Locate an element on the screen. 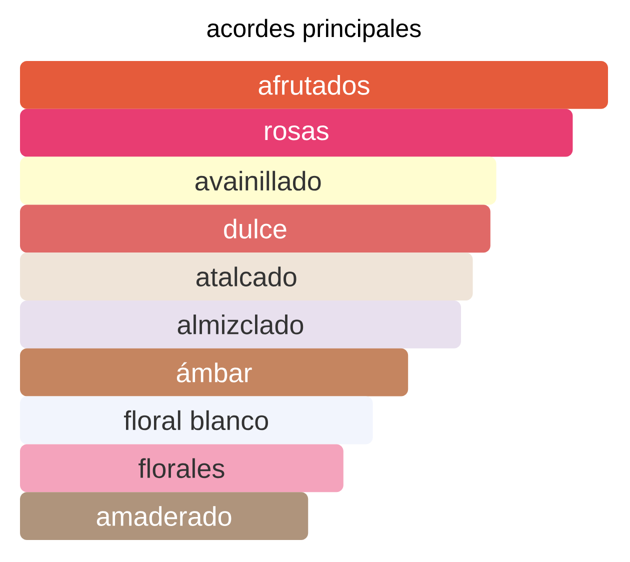 This screenshot has width=630, height=562. chart-title: acordes principales is located at coordinates (314, 30).